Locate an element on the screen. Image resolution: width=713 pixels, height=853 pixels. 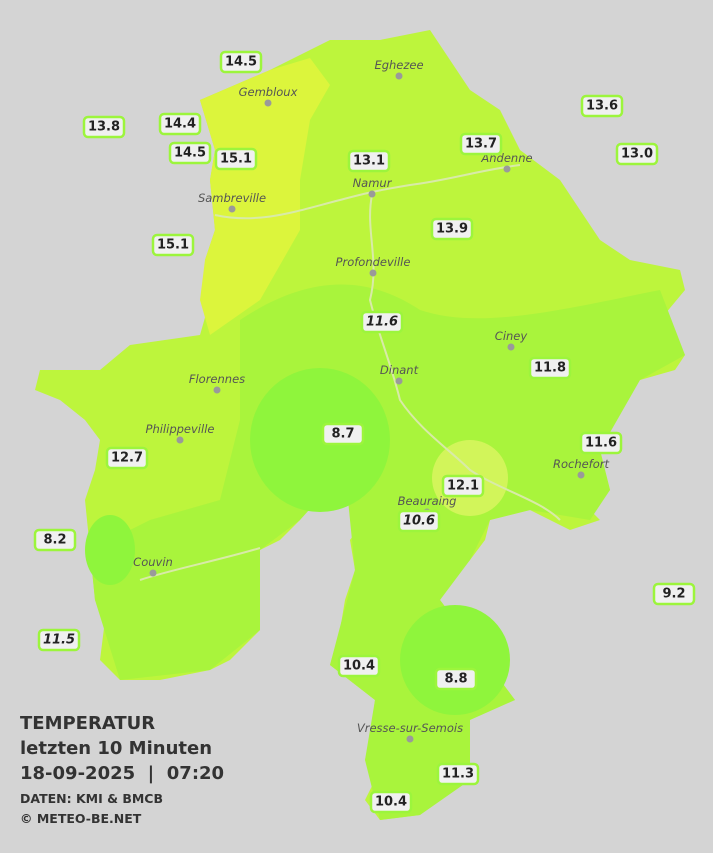
town-label: Profondeville is located at coordinates (373, 262).